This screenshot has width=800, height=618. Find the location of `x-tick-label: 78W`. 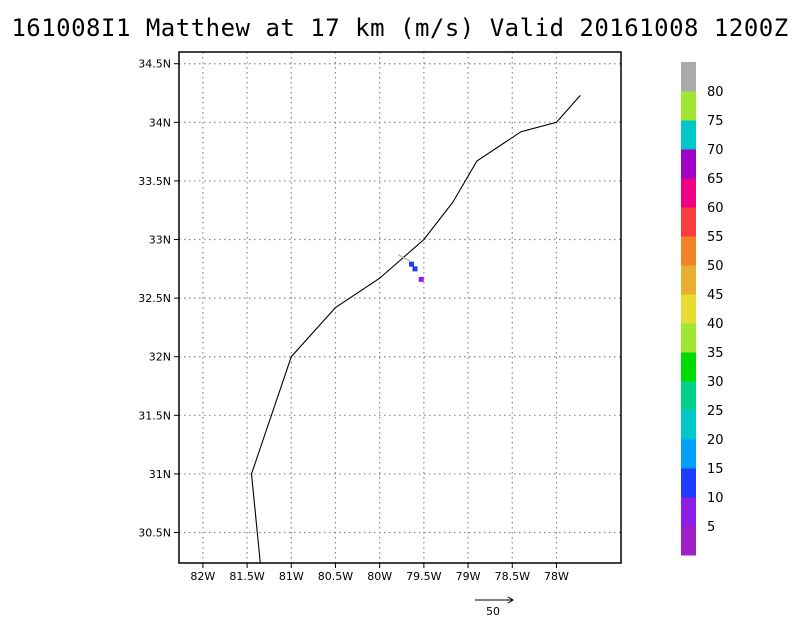

x-tick-label: 78W is located at coordinates (556, 576).